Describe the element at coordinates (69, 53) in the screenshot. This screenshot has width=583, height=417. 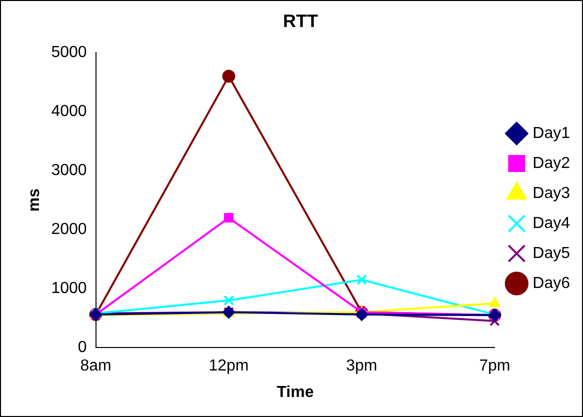
I see `y-tick-label: 5000` at that location.